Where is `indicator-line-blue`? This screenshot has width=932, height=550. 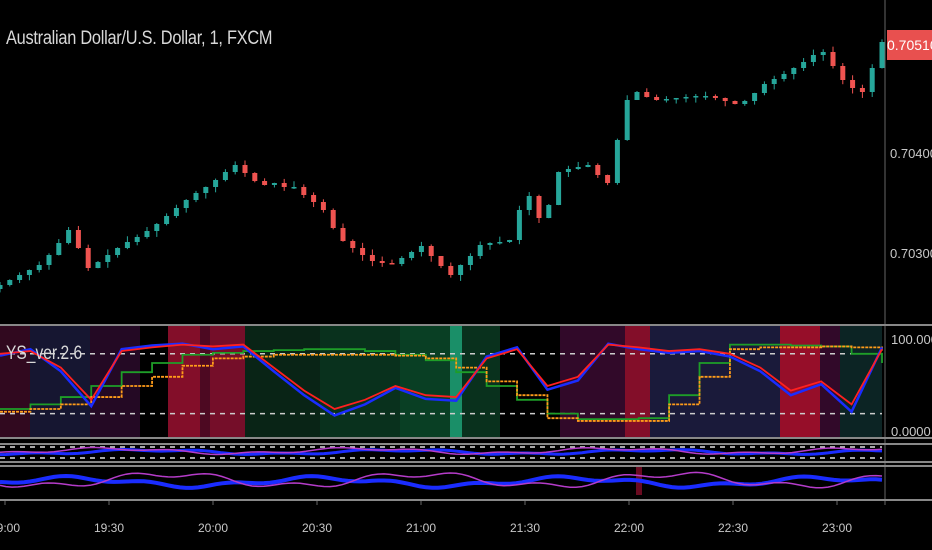
indicator-line-blue is located at coordinates (442, 379).